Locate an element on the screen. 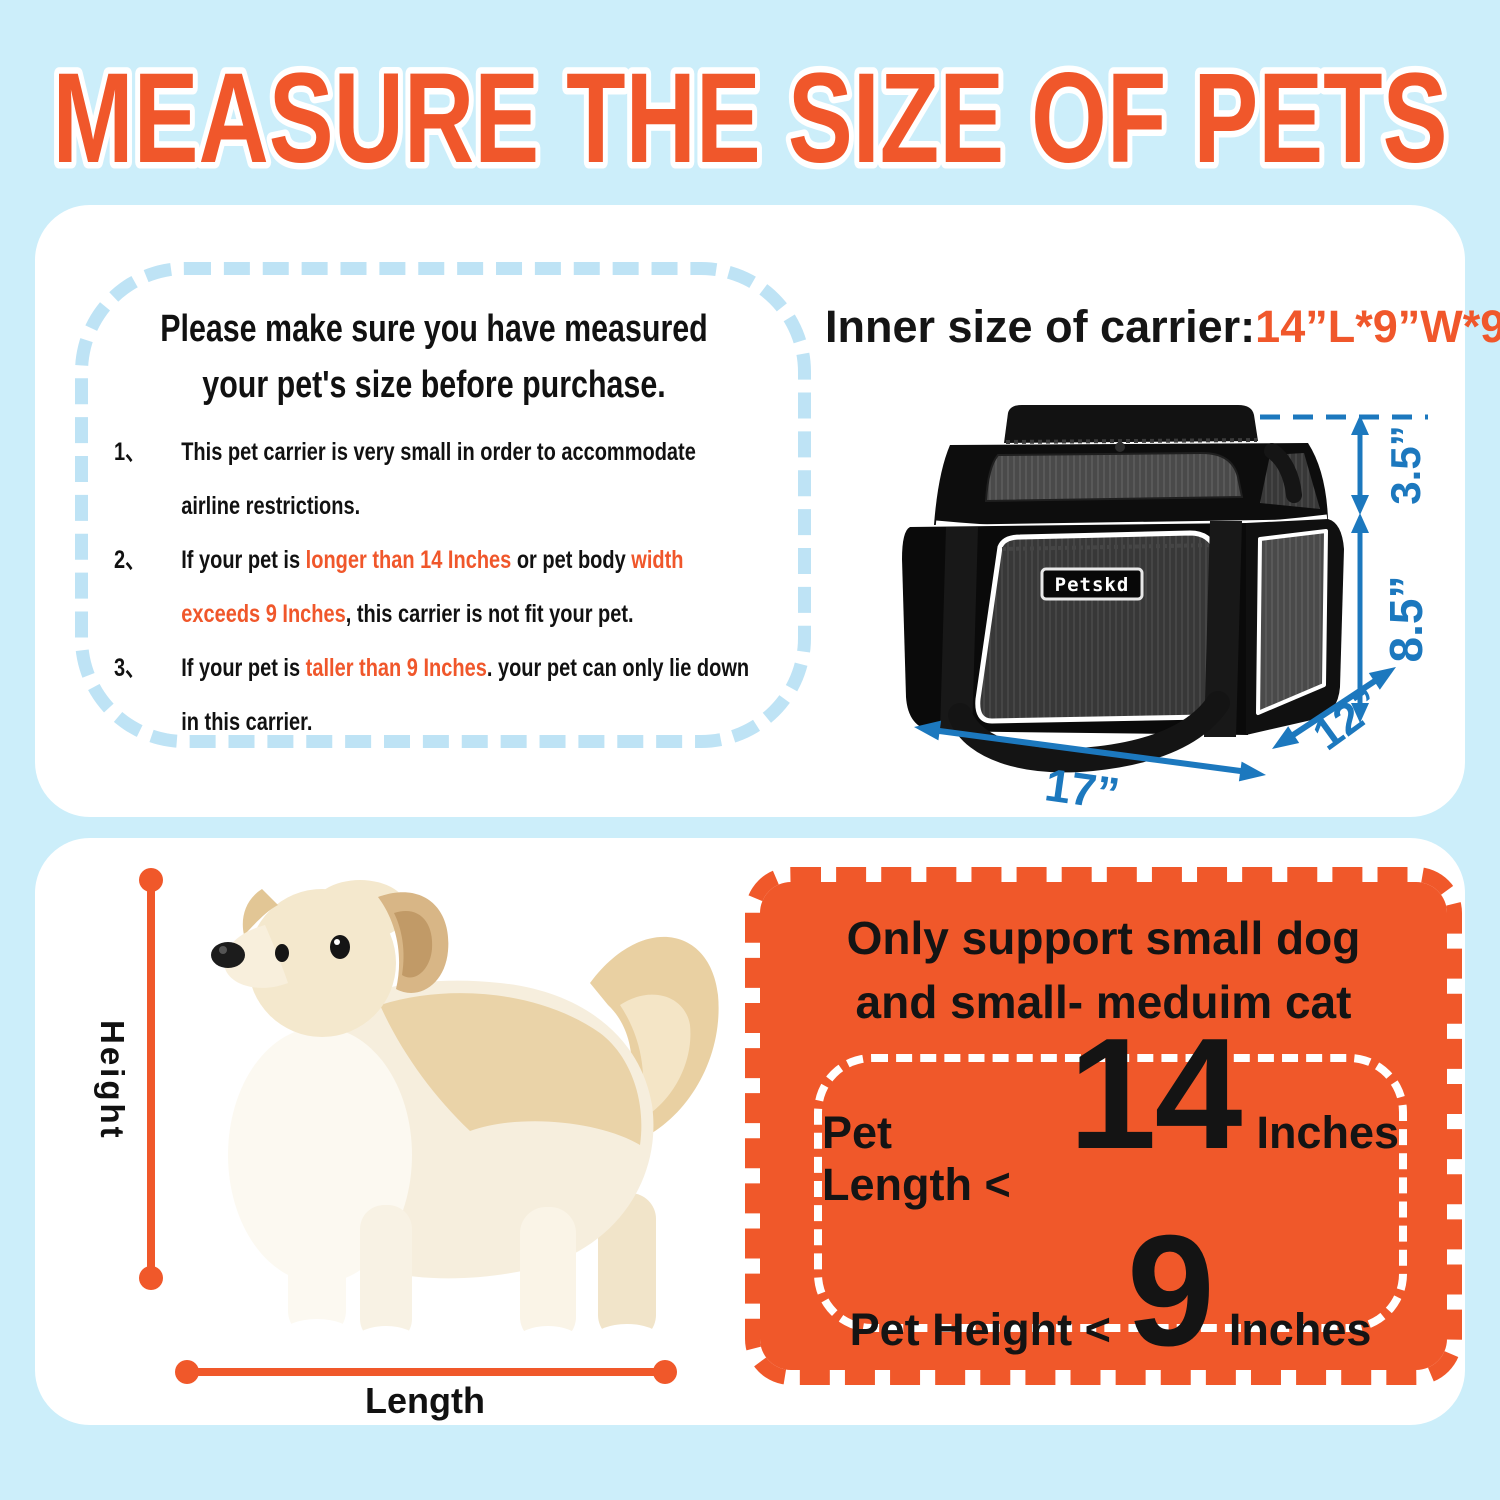 The height and width of the screenshot is (1500, 1500). length-line-left-dot is located at coordinates (187, 1372).